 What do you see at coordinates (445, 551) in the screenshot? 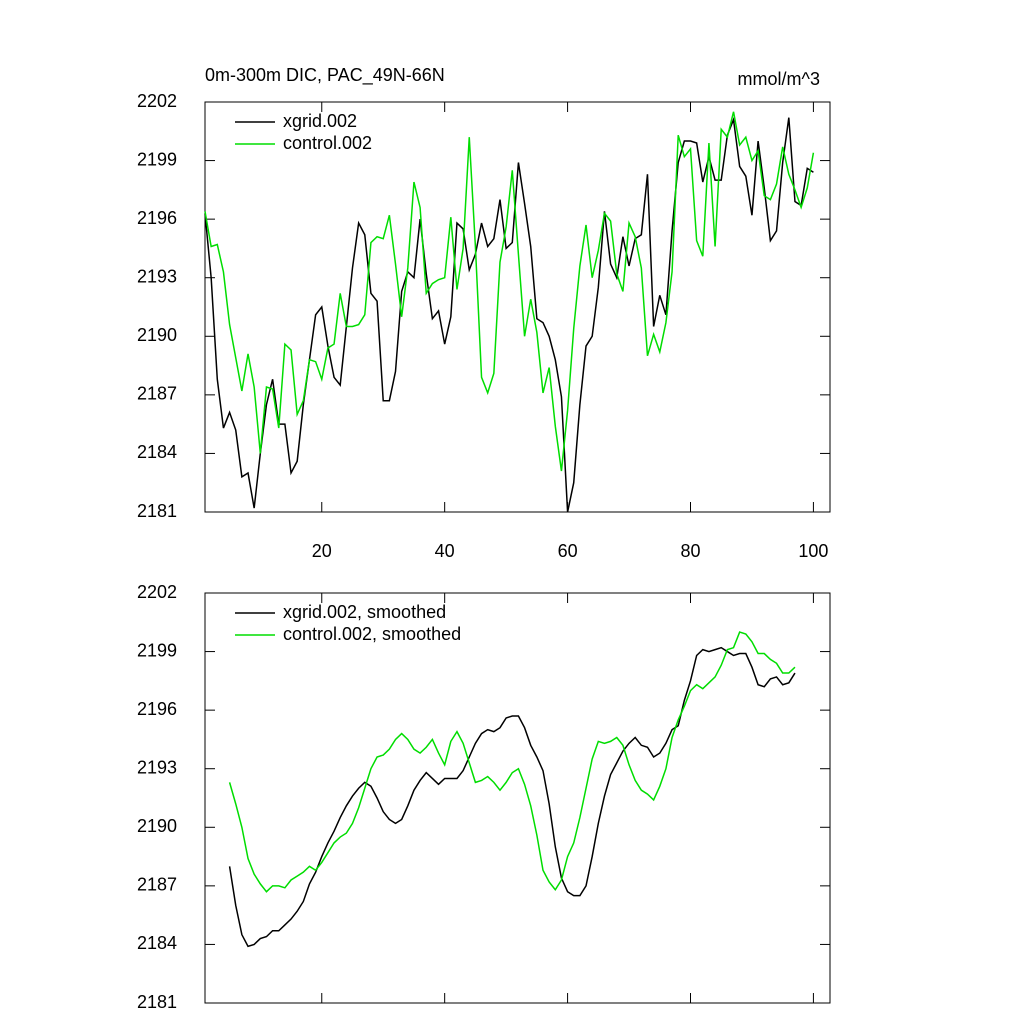
I see `x-tick-label: 40` at bounding box center [445, 551].